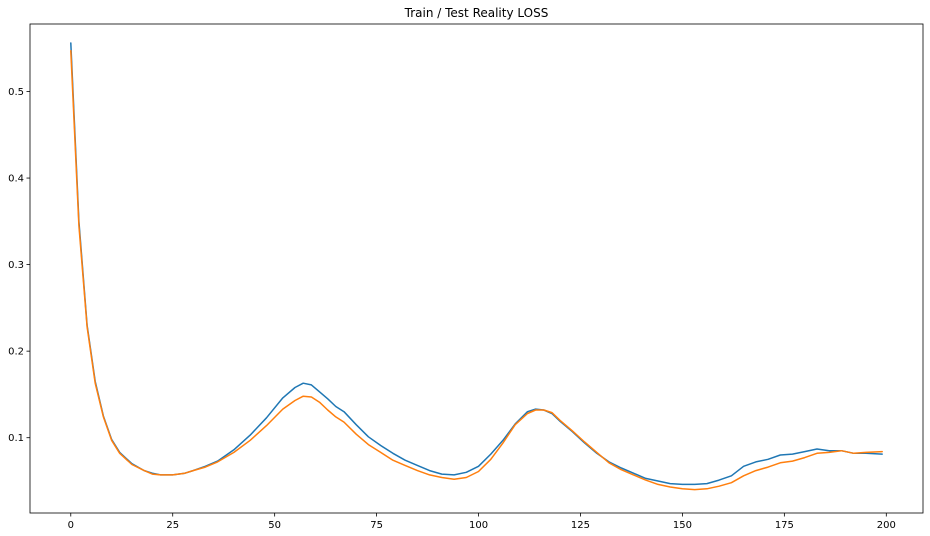 The width and height of the screenshot is (930, 536). Describe the element at coordinates (376, 525) in the screenshot. I see `x-tick-label: 75` at that location.